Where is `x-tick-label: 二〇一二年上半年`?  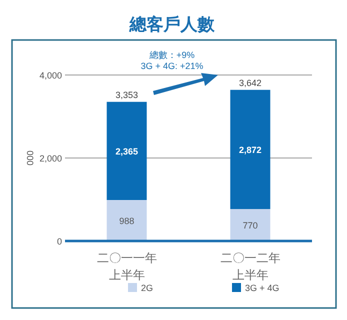
x-tick-label: 二〇一二年上半年 is located at coordinates (250, 266).